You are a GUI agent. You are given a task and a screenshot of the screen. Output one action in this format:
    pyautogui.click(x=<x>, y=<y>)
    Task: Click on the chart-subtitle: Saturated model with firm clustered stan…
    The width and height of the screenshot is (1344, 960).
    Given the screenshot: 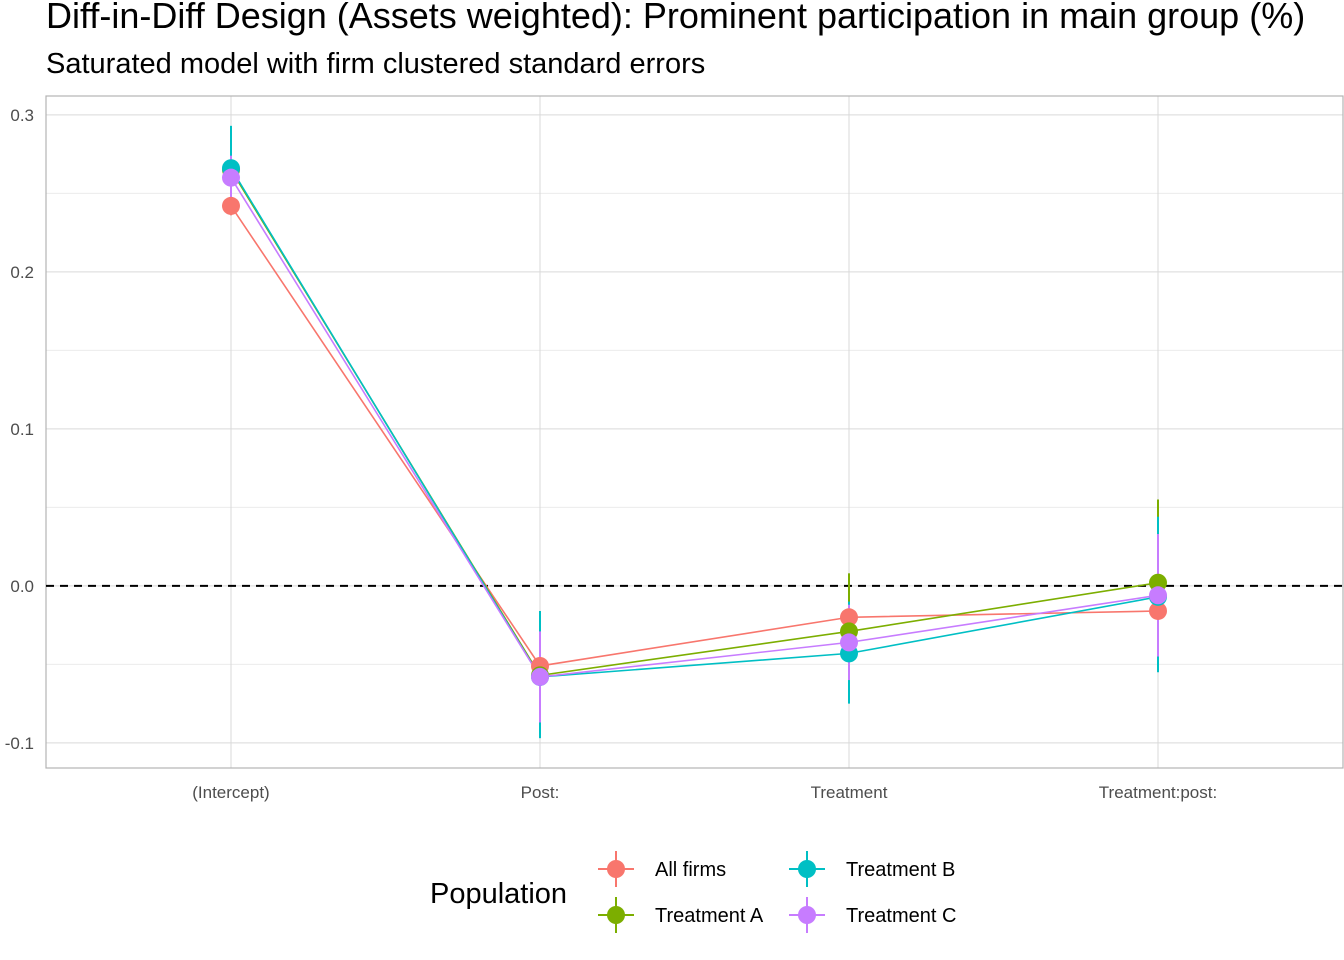 What is the action you would take?
    pyautogui.click(x=376, y=64)
    